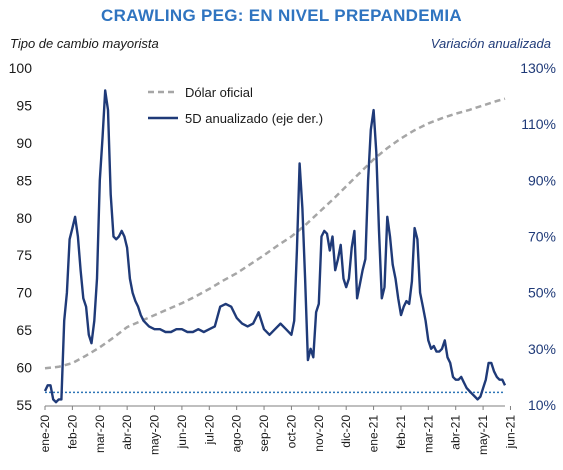 This screenshot has height=470, width=563. I want to click on x-tick-label: sep-20, so click(264, 433).